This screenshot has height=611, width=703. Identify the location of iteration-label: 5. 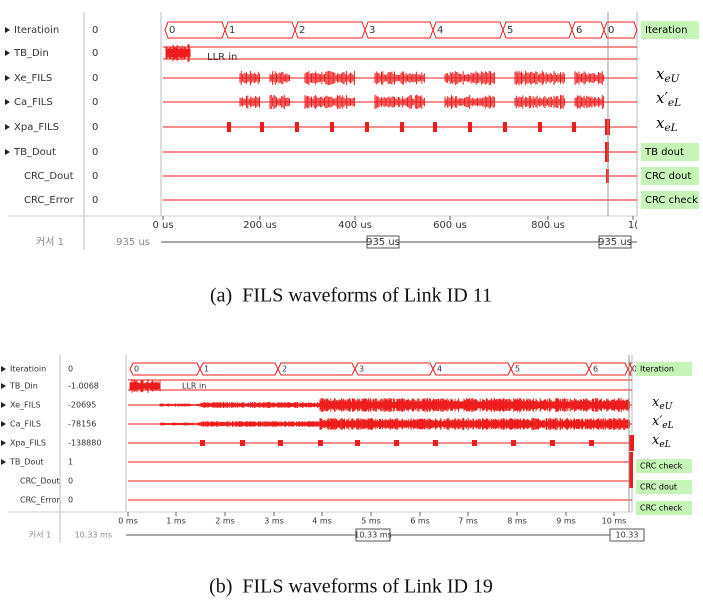
(510, 30).